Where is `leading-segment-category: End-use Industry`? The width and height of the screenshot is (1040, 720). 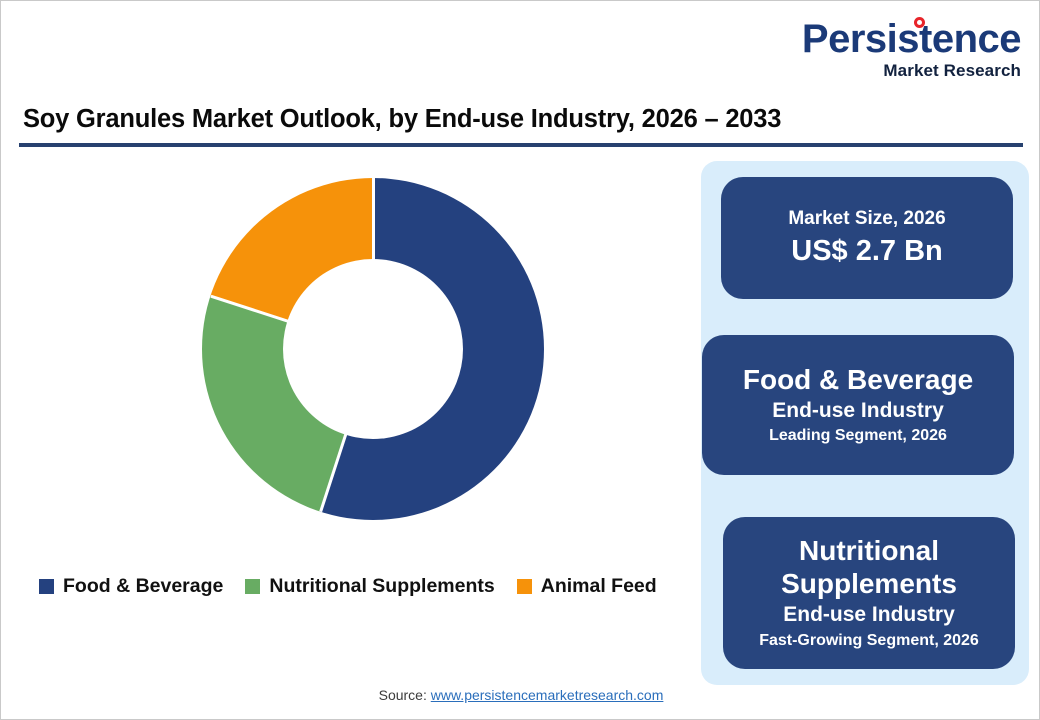
leading-segment-category: End-use Industry is located at coordinates (858, 410).